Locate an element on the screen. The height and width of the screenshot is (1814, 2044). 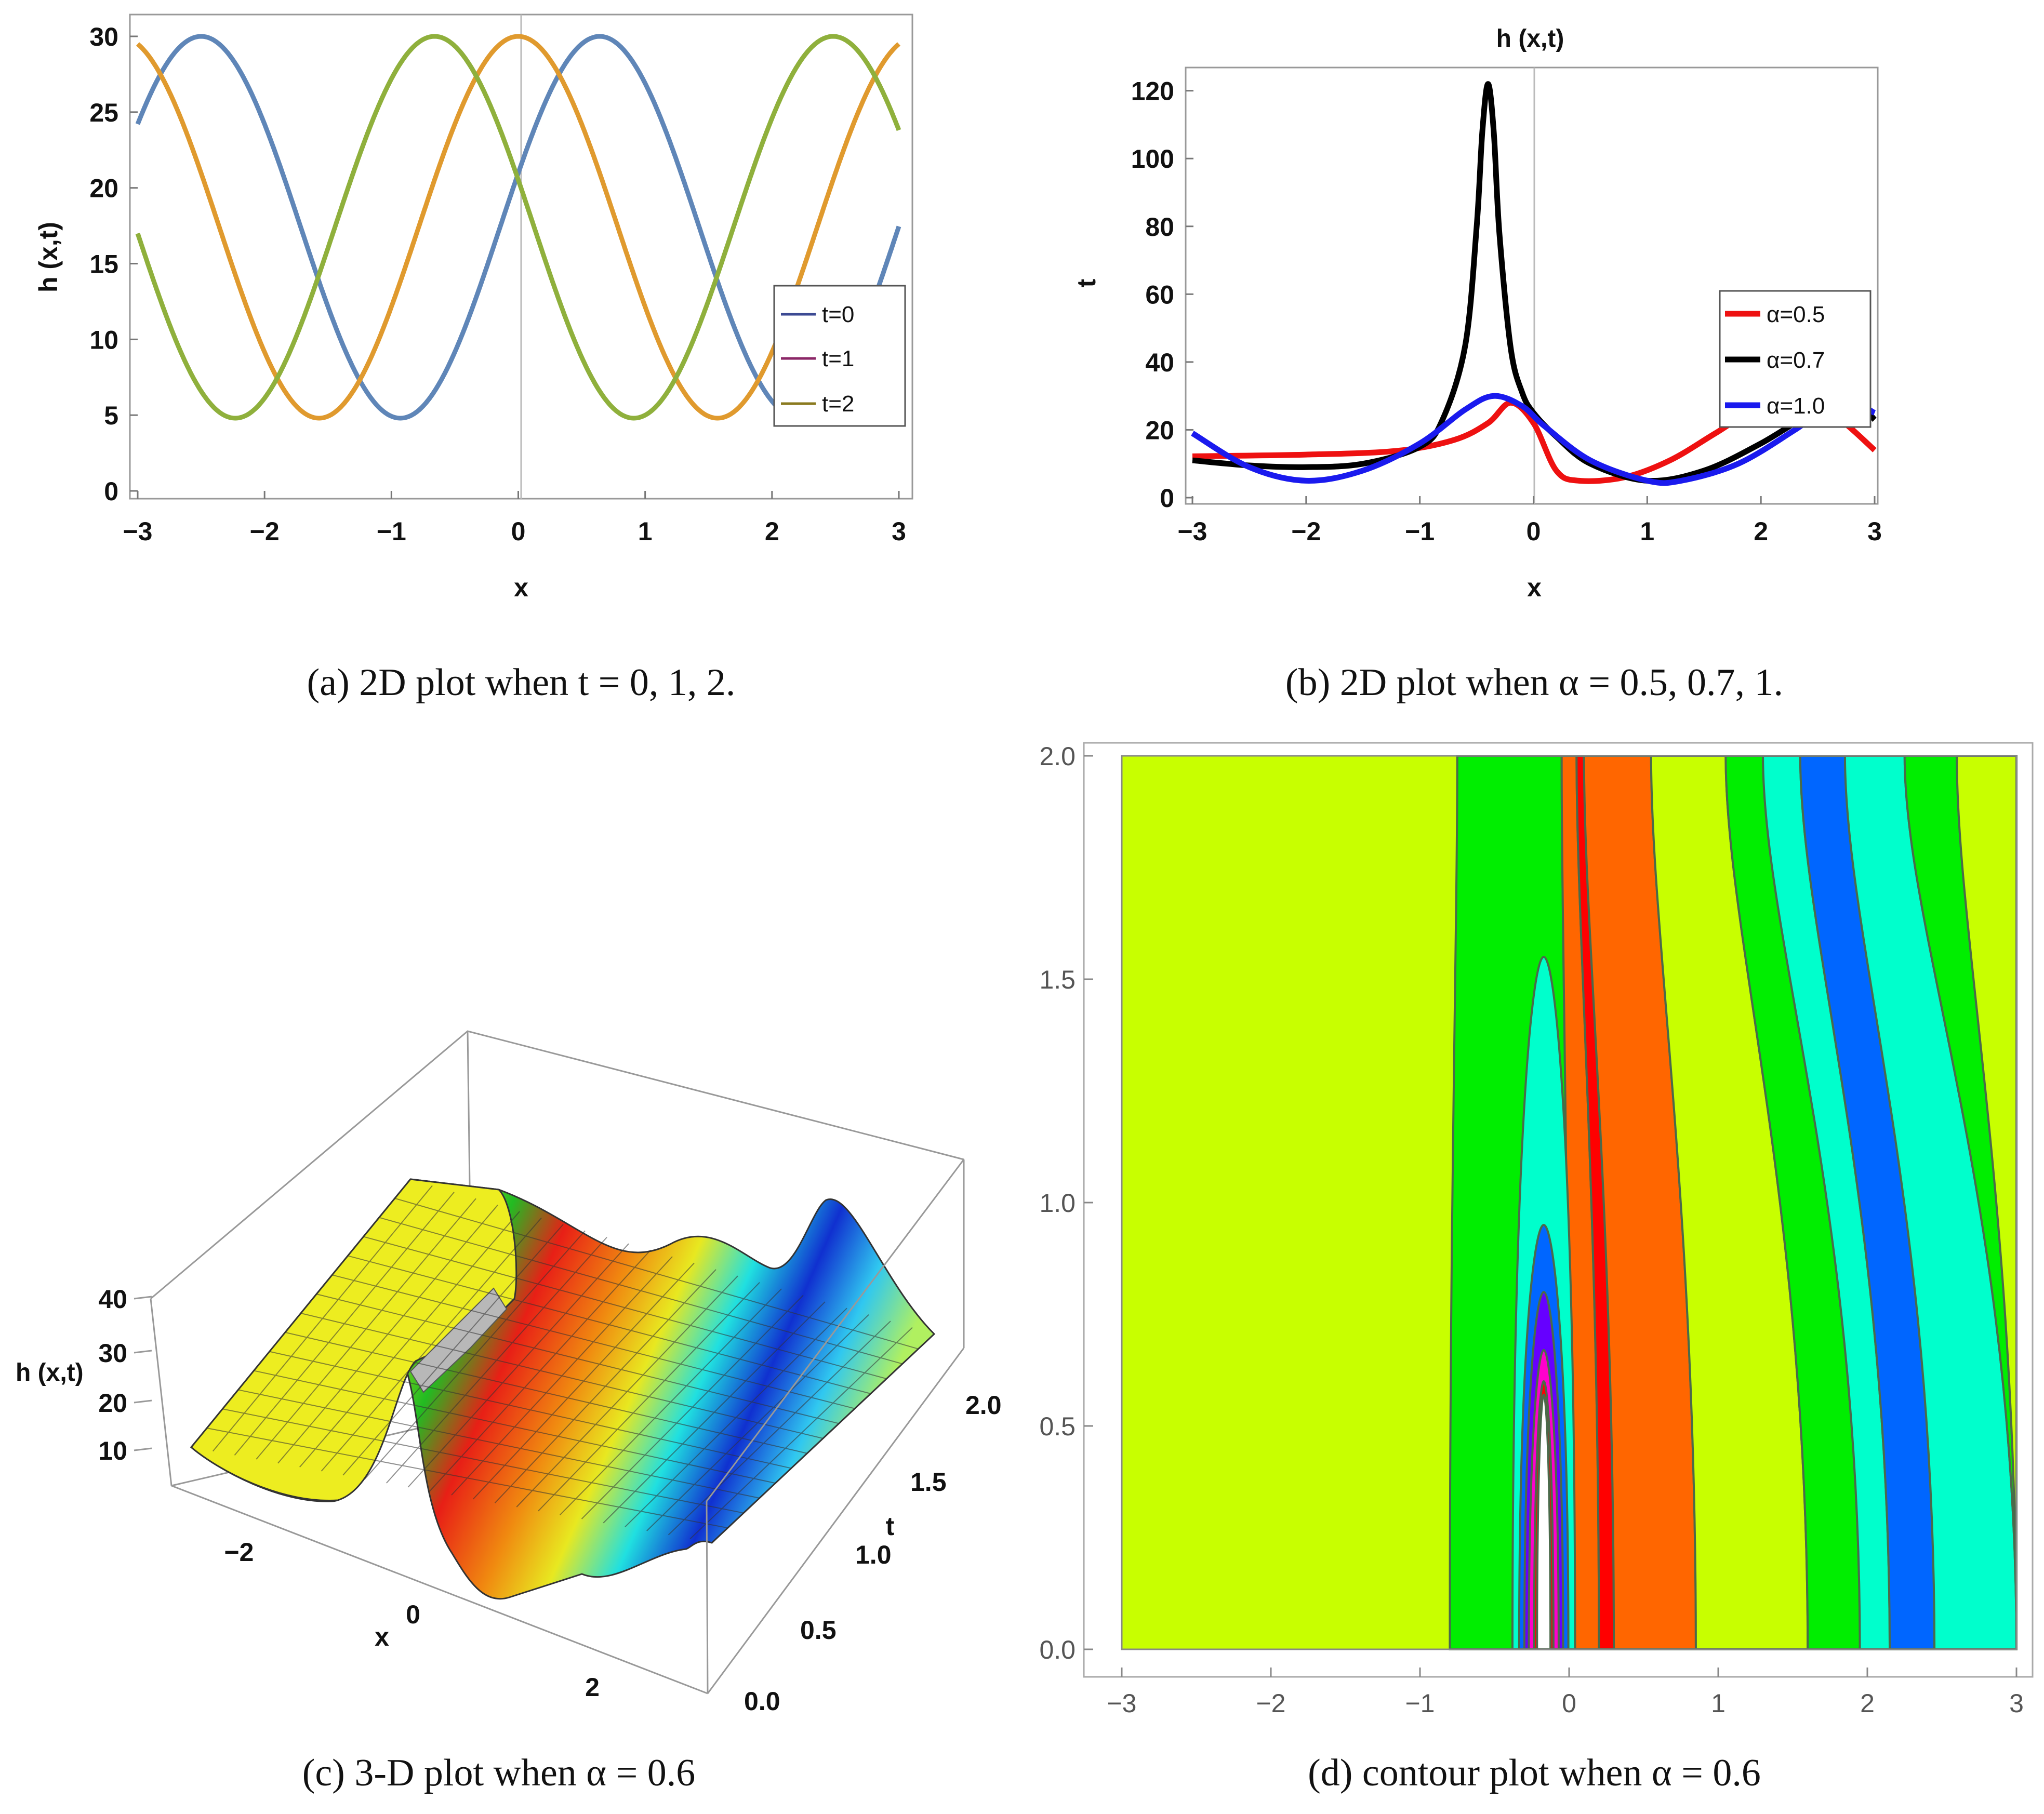
panel-c-y-ticks: 0.0 0.5 1.0 1.5 2.0 is located at coordinates (873, 1554).